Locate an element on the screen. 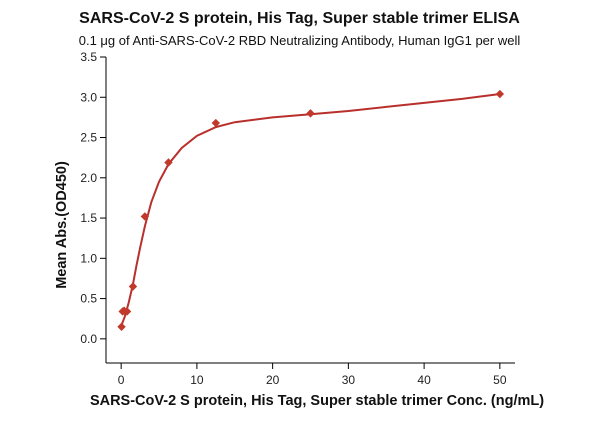 The image size is (599, 428). y-ticks: 0.0 0.5 1.0 1.5 2.0 2.5 3.0 3.5 is located at coordinates (93, 198).